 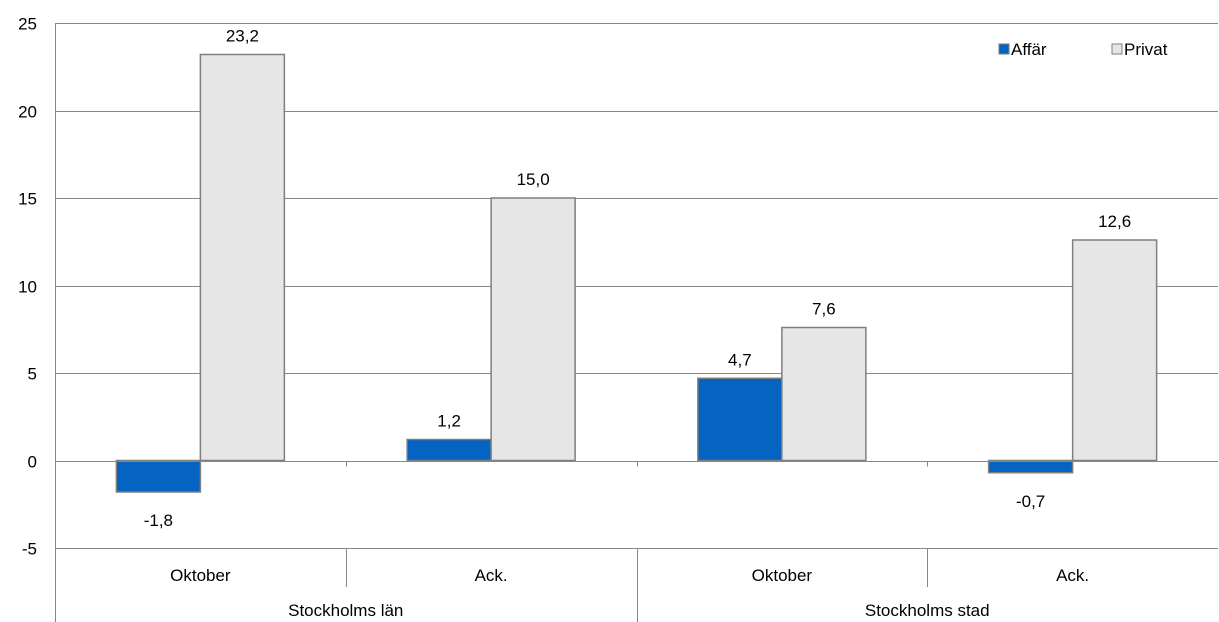 I want to click on data-label: -1,8, so click(x=158, y=520).